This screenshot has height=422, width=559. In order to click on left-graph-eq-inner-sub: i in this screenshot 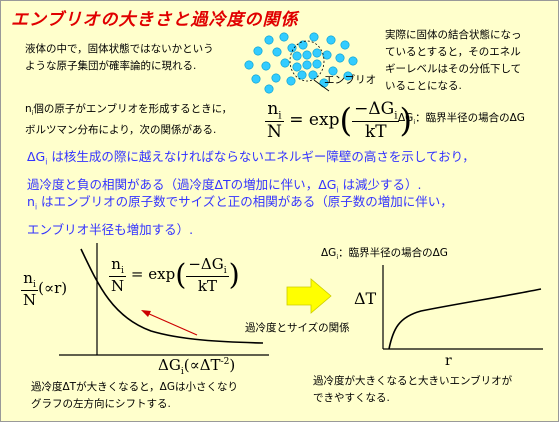, I will do `click(225, 271)`.